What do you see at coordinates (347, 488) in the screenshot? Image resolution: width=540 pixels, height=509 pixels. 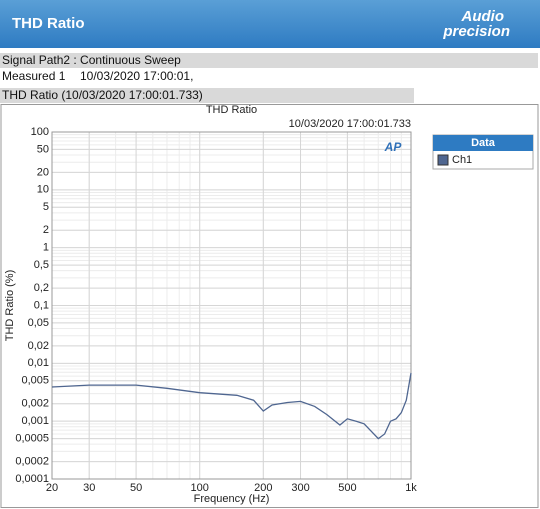 I see `x-tick-label: 500` at bounding box center [347, 488].